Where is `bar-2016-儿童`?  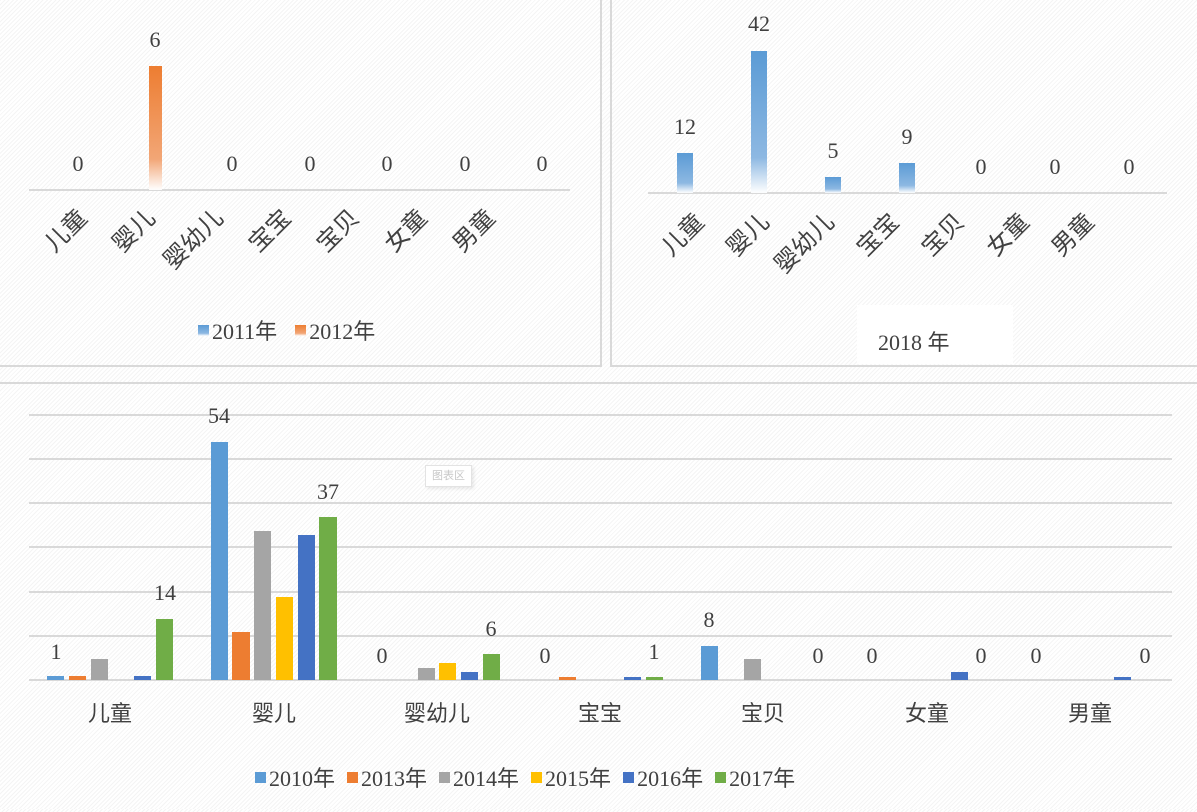
bar-2016-儿童 is located at coordinates (142, 678).